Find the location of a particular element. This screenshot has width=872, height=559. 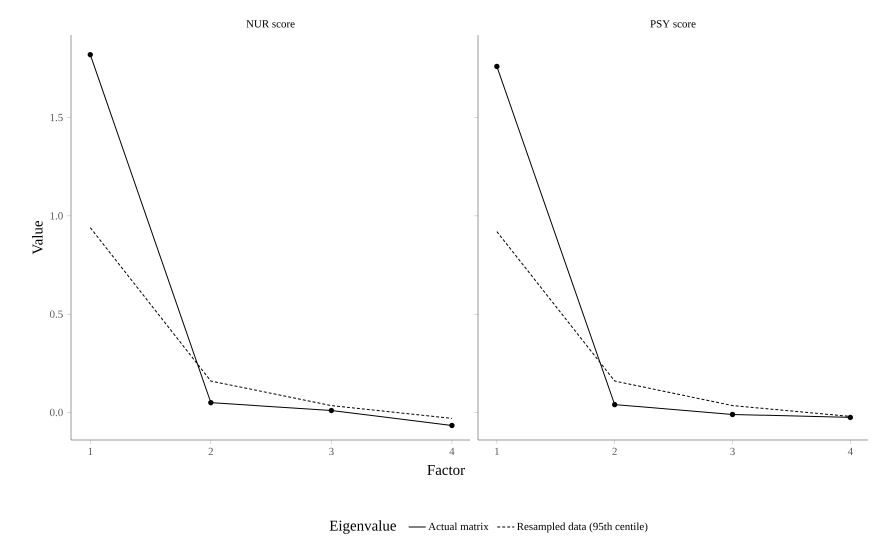

y-tick-label: 0.0 is located at coordinates (56, 412).